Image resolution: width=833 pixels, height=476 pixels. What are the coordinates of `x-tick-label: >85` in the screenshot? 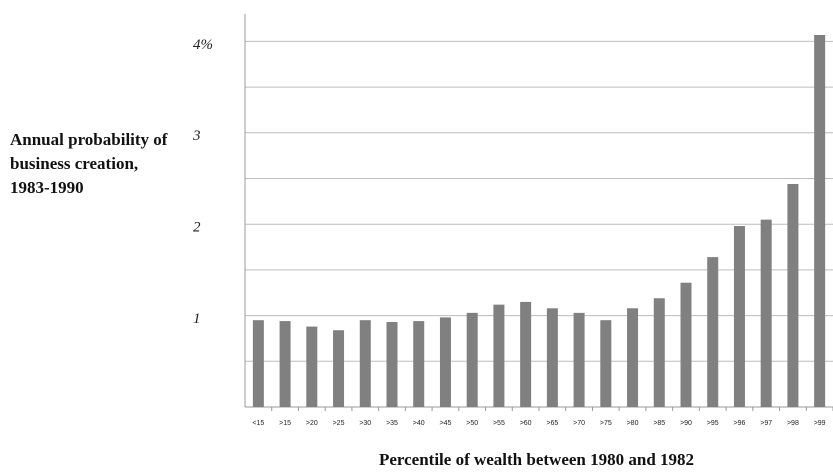 It's located at (659, 423).